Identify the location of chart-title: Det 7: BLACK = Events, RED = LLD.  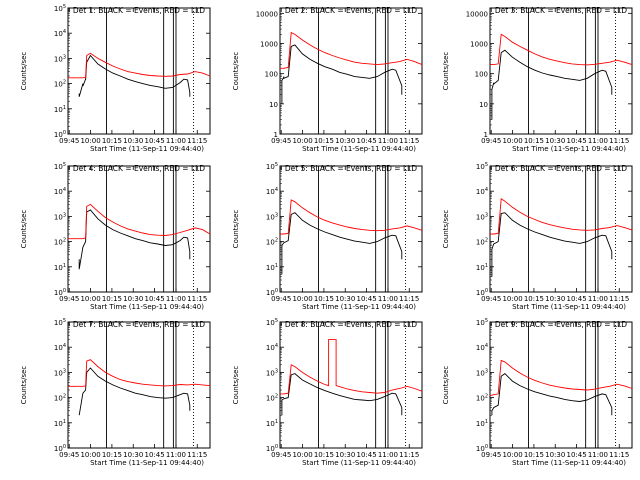
(139, 324).